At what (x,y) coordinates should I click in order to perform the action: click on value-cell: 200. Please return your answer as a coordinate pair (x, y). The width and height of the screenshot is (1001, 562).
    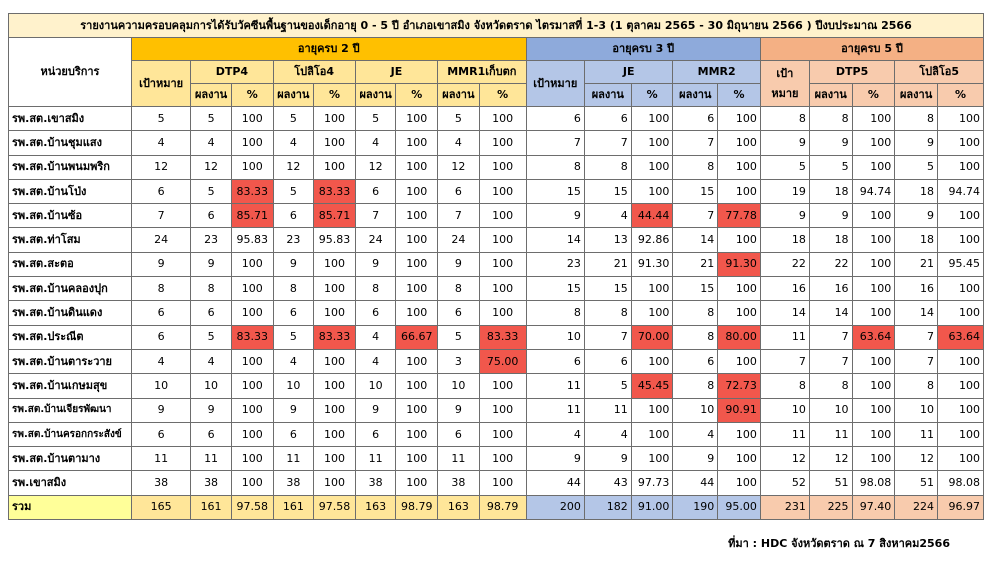
    Looking at the image, I should click on (555, 507).